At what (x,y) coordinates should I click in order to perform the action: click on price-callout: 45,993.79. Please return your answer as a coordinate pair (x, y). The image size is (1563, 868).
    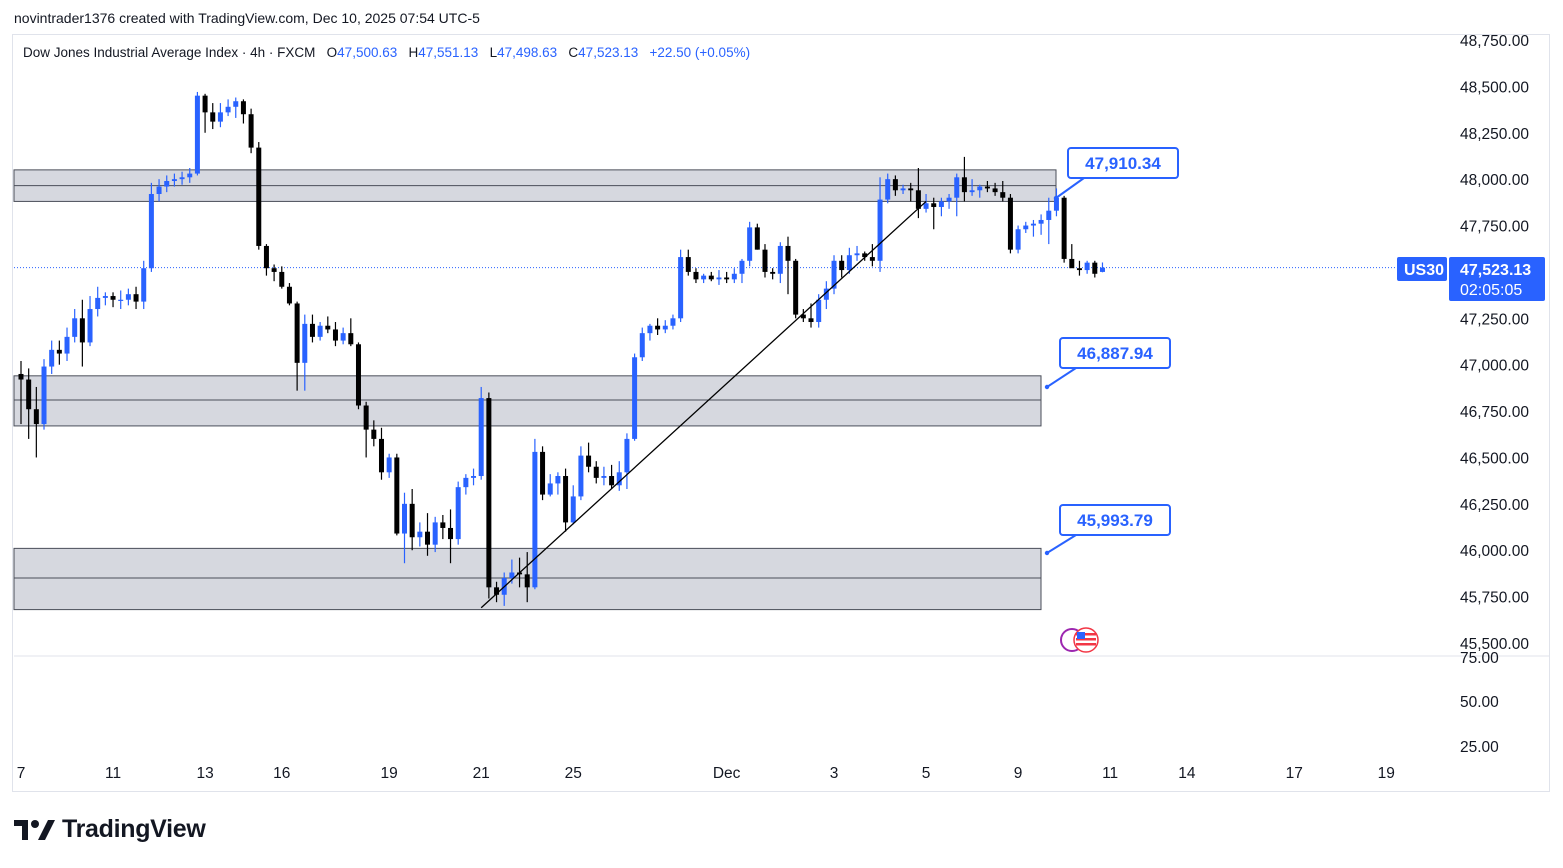
    Looking at the image, I should click on (1107, 530).